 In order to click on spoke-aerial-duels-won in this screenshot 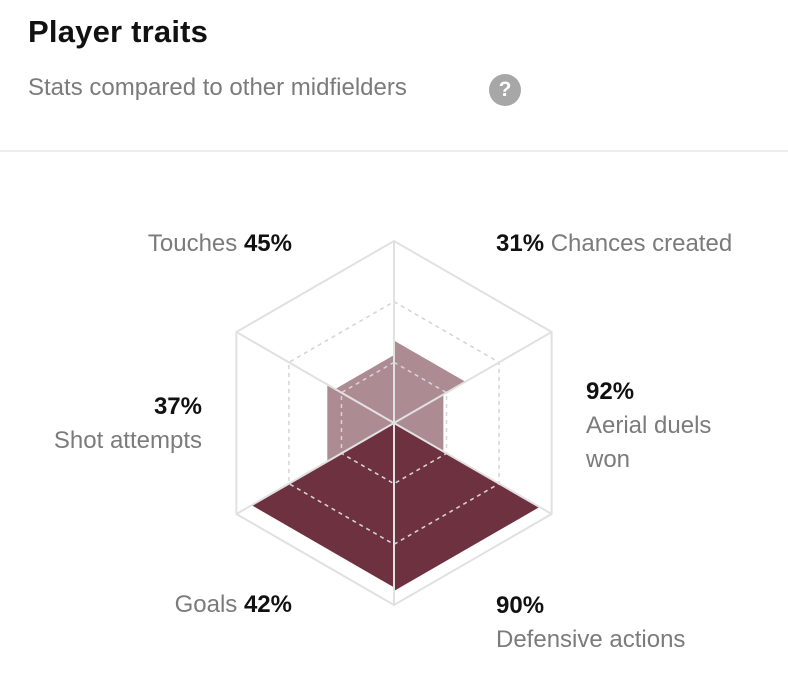, I will do `click(473, 468)`.